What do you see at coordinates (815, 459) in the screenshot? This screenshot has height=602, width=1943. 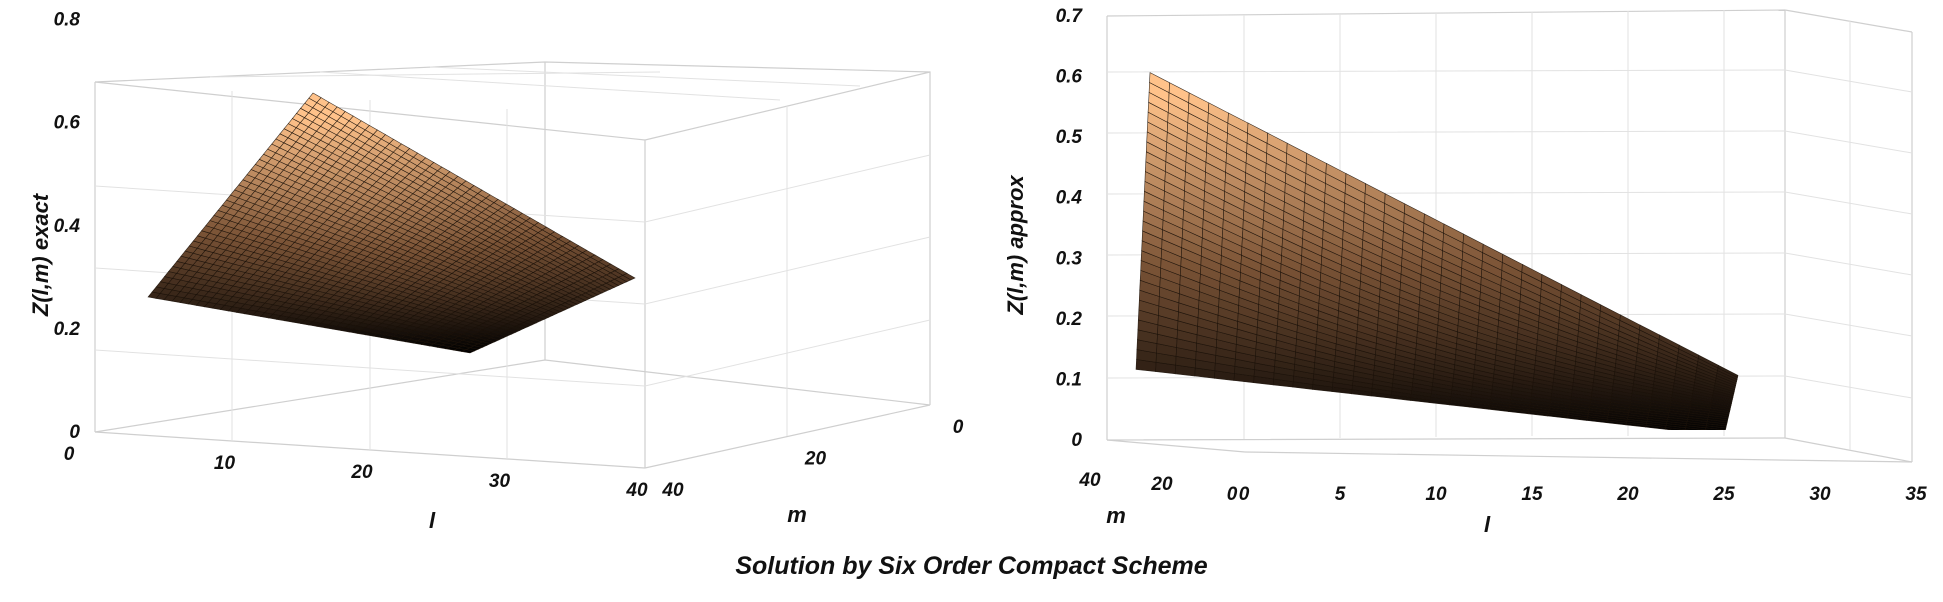 I see `ytick-exact: 20` at bounding box center [815, 459].